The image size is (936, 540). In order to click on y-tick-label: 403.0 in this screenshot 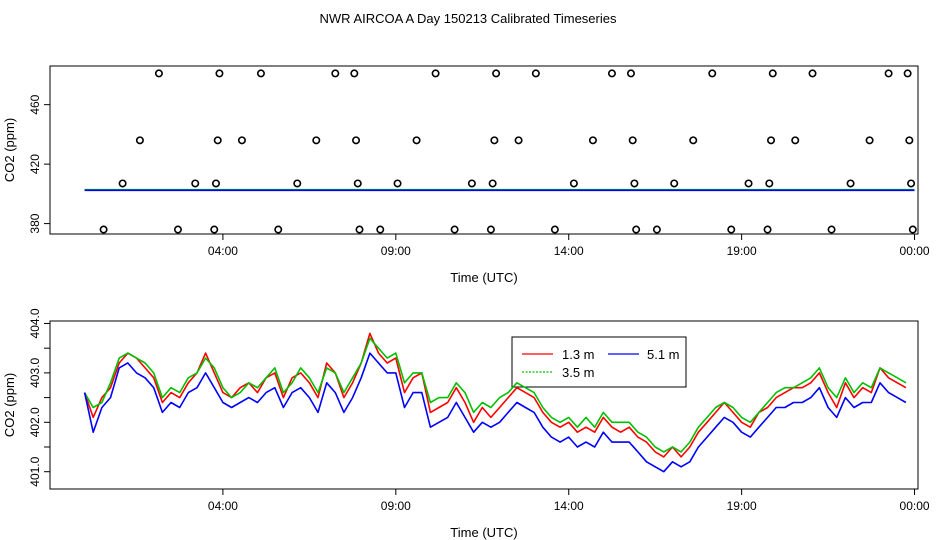, I will do `click(35, 373)`.